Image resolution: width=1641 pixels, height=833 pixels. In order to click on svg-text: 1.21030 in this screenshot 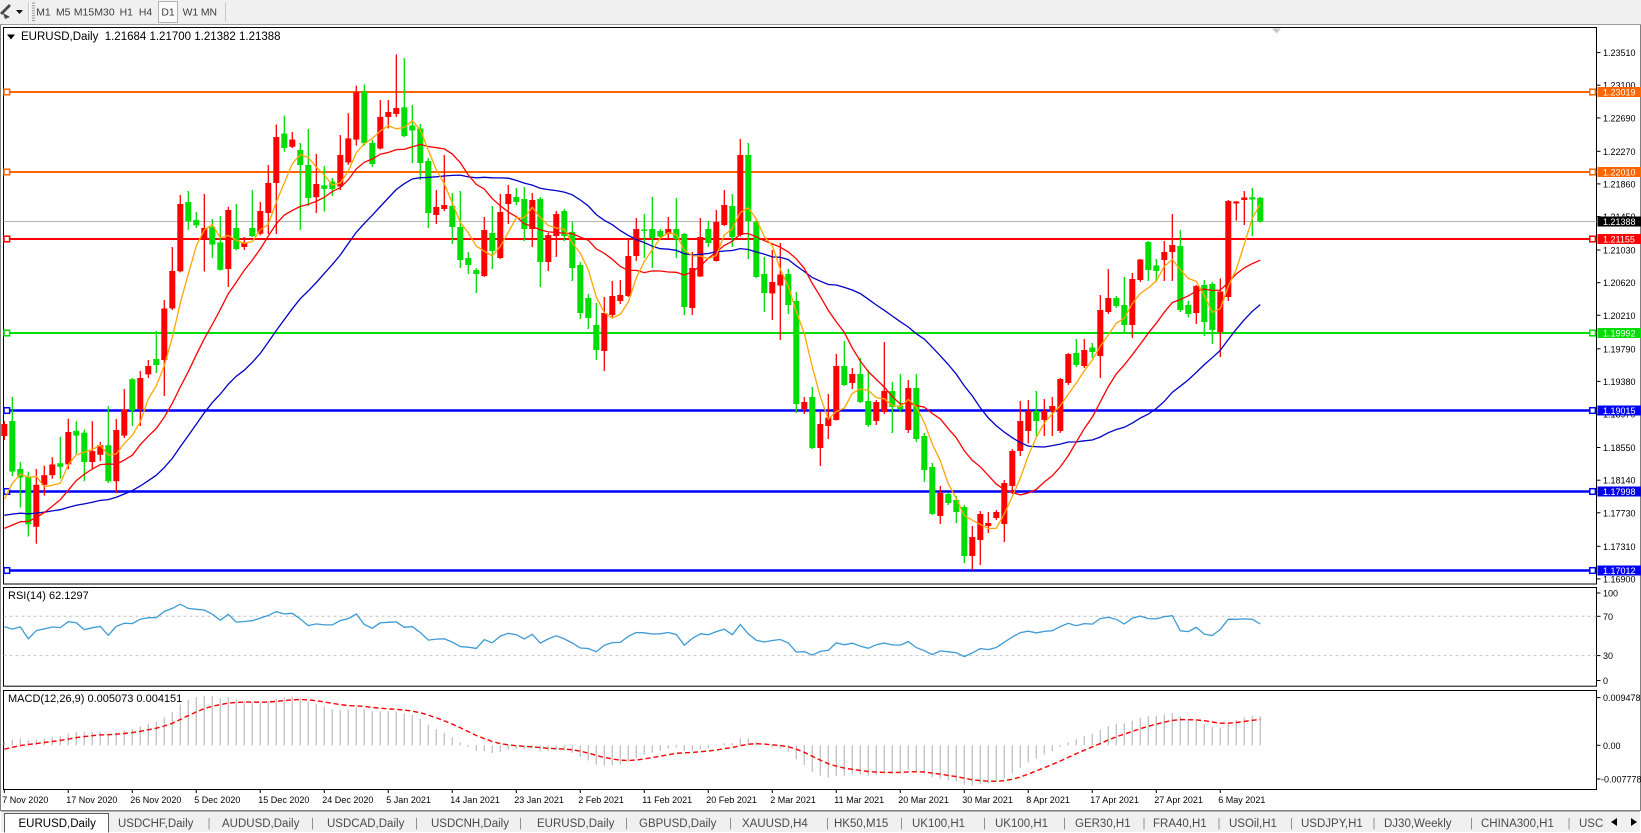, I will do `click(1619, 251)`.